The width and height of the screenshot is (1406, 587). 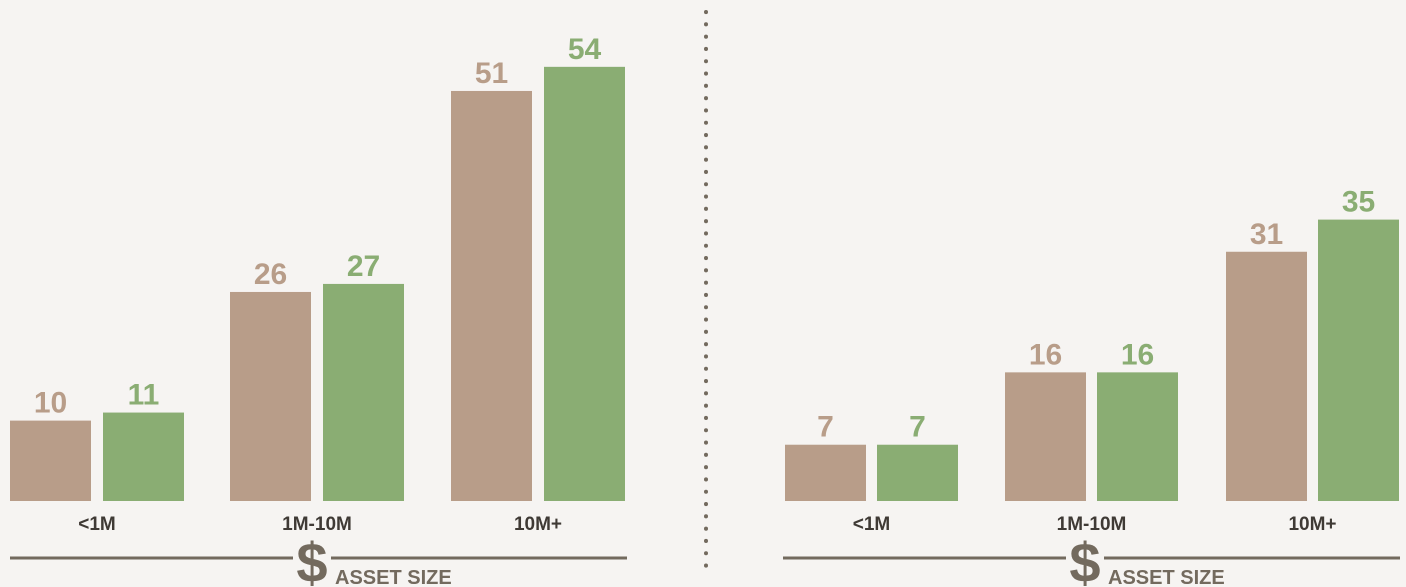 I want to click on value-label-10m-plus-series-1: 51, so click(x=491, y=73).